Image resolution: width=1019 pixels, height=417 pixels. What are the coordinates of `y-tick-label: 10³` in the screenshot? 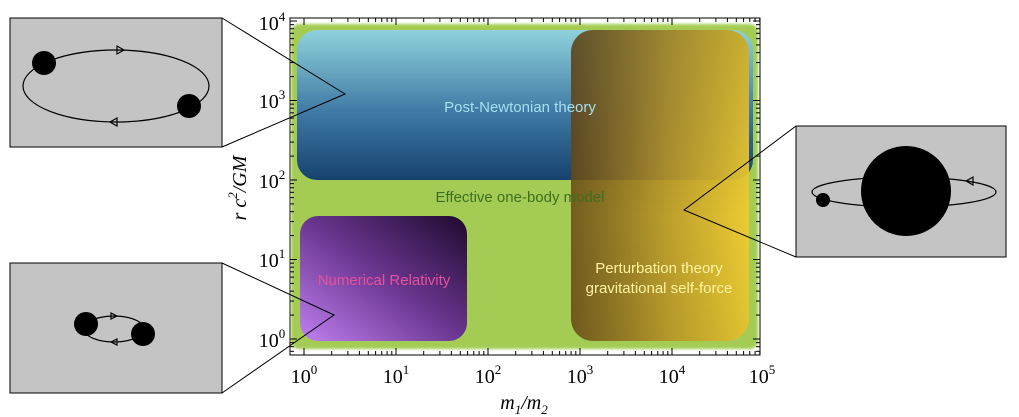 It's located at (272, 100).